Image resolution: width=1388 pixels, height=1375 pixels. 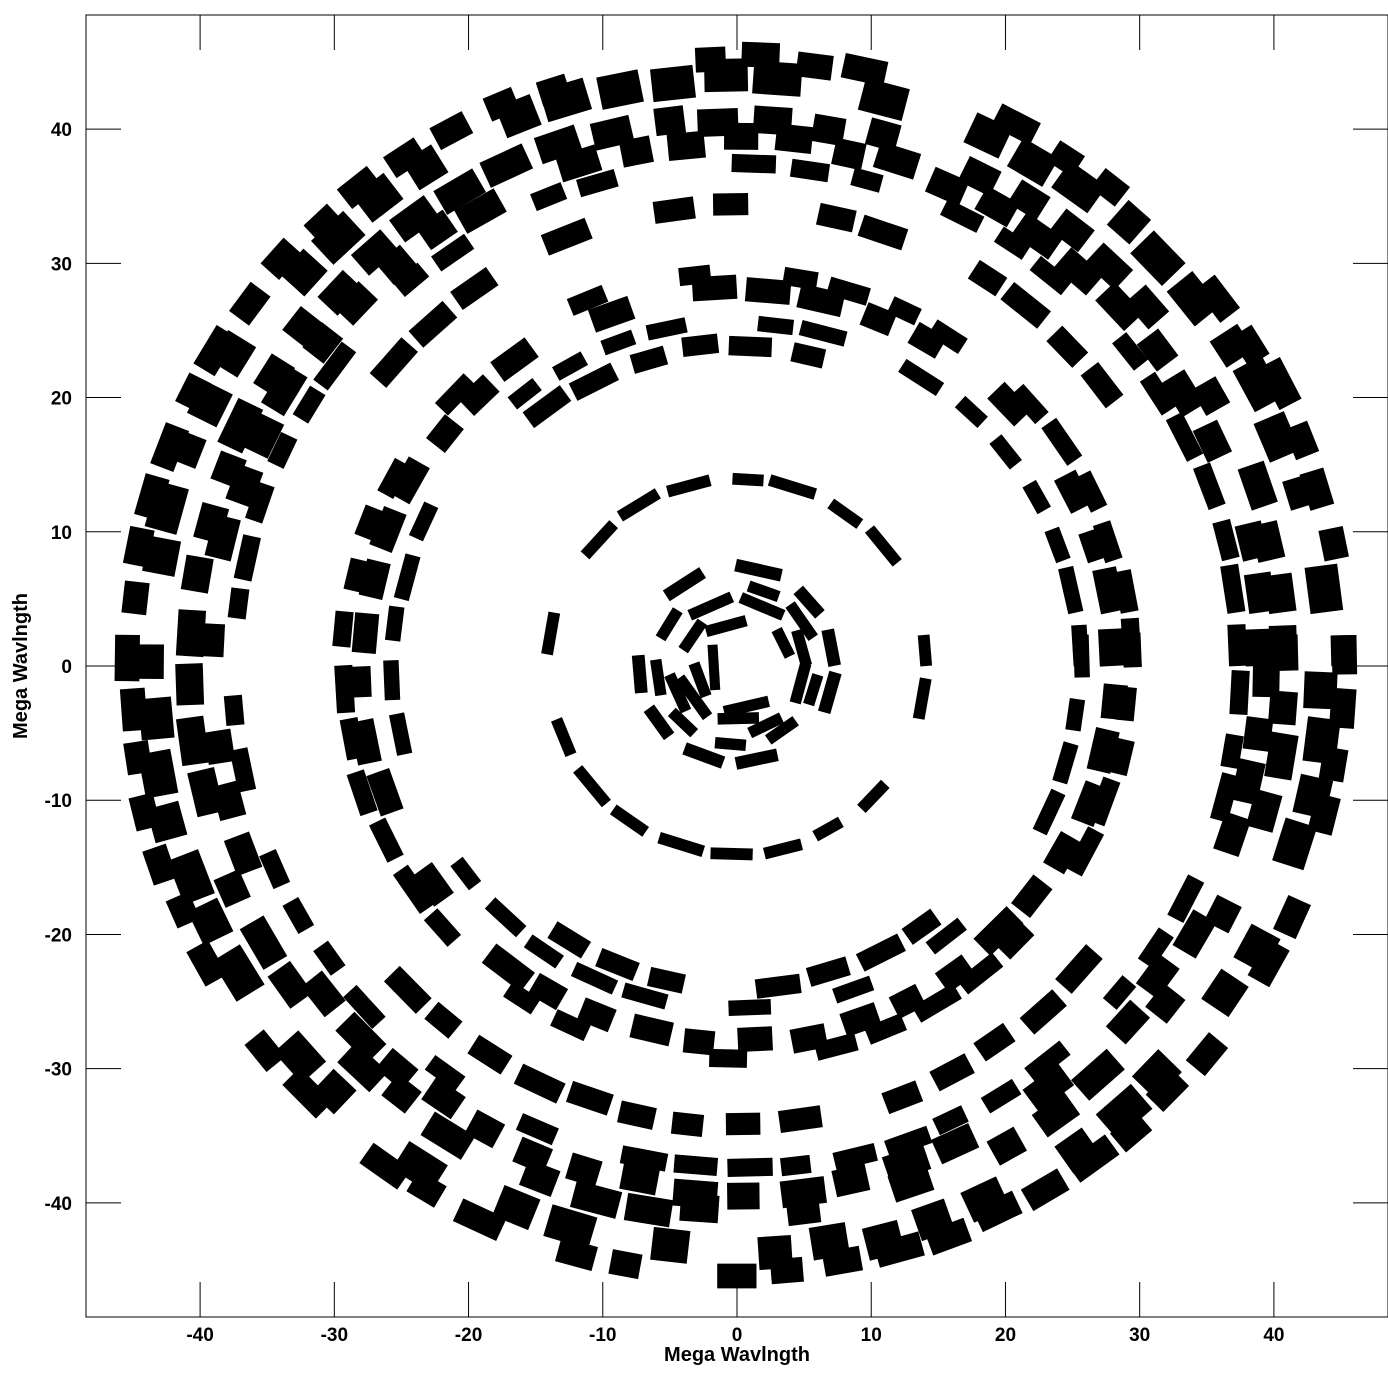 What do you see at coordinates (334, 1335) in the screenshot?
I see `x-tick-label: -30` at bounding box center [334, 1335].